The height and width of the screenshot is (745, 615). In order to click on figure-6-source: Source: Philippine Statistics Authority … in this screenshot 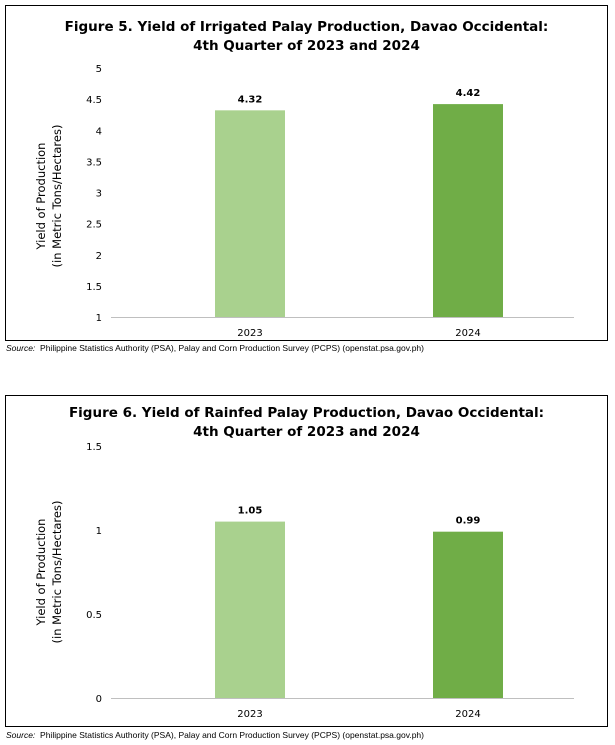, I will do `click(215, 735)`.